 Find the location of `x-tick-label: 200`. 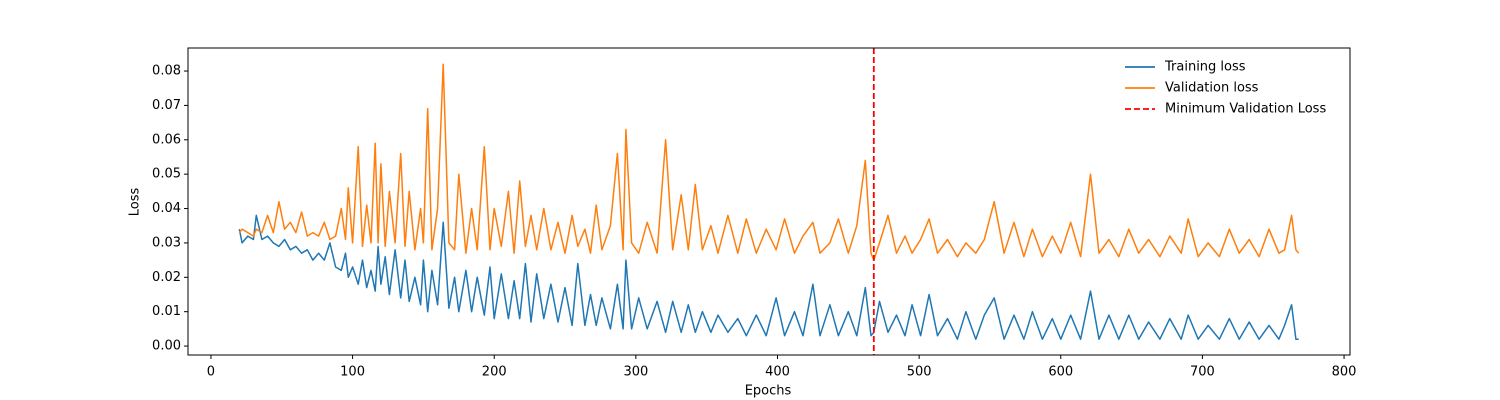

x-tick-label: 200 is located at coordinates (494, 372).